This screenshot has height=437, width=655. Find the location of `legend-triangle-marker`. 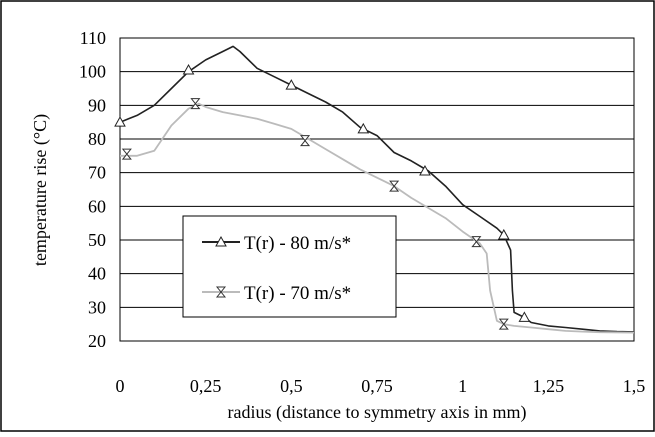

legend-triangle-marker is located at coordinates (221, 241).